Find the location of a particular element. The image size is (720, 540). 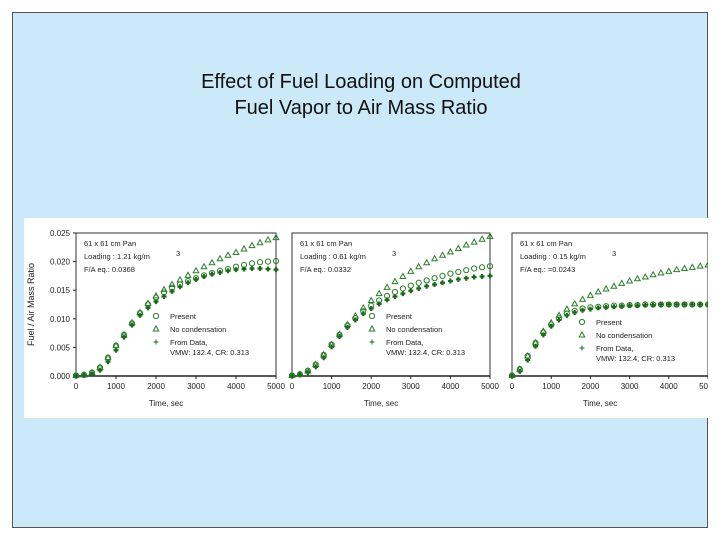

info-superscript: 3 is located at coordinates (614, 253).